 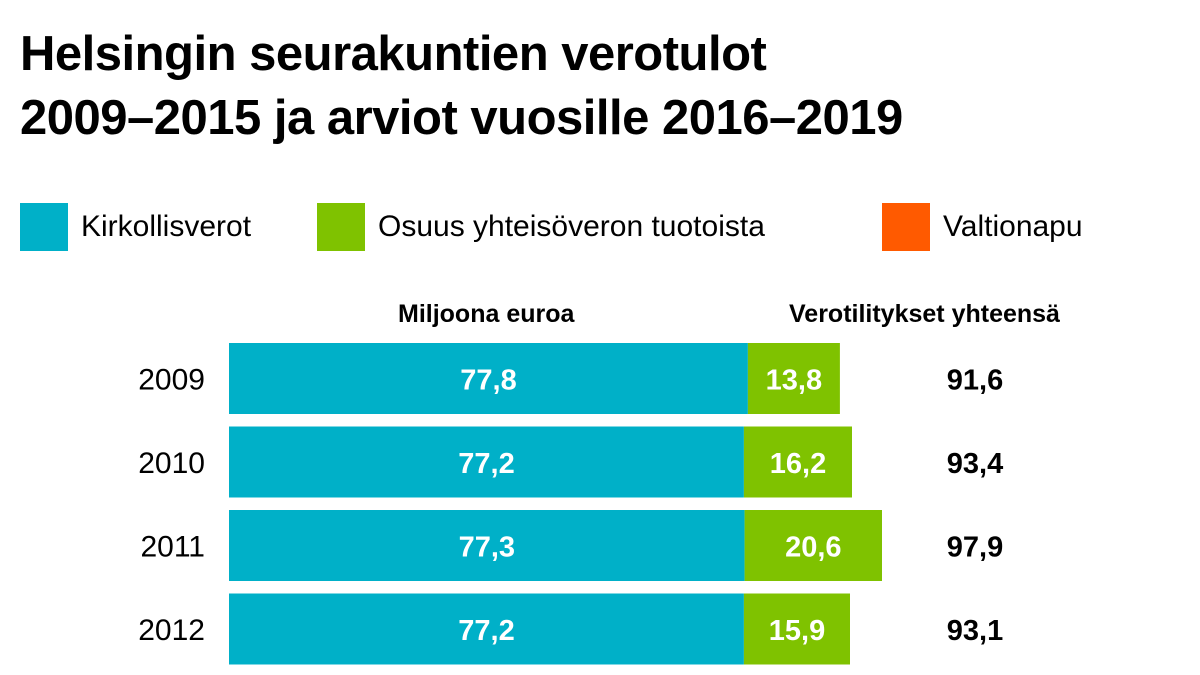 I want to click on bar-row-2009: 2009 77,8 13,8 91,6, so click(x=570, y=378).